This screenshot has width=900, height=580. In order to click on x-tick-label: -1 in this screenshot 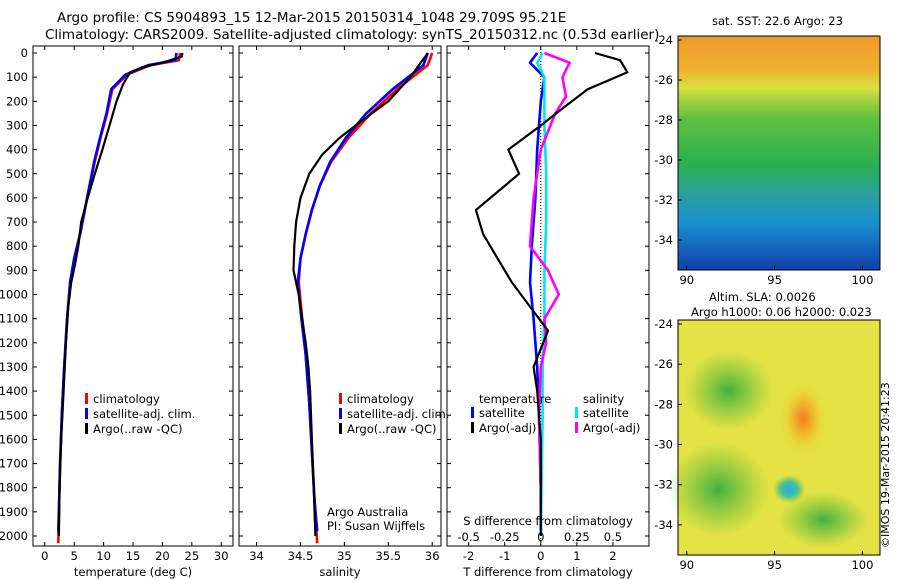, I will do `click(504, 556)`.